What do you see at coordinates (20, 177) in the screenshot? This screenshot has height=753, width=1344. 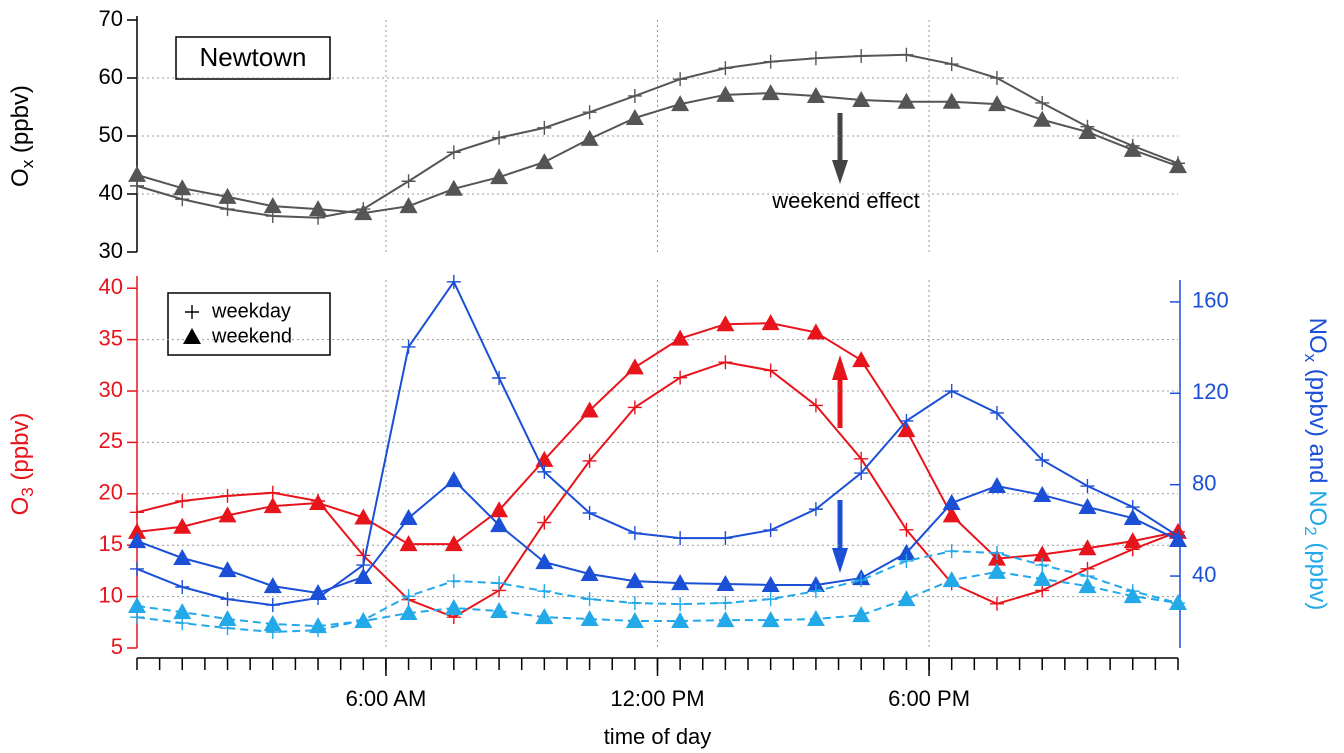 I see `axis-label-part: O` at bounding box center [20, 177].